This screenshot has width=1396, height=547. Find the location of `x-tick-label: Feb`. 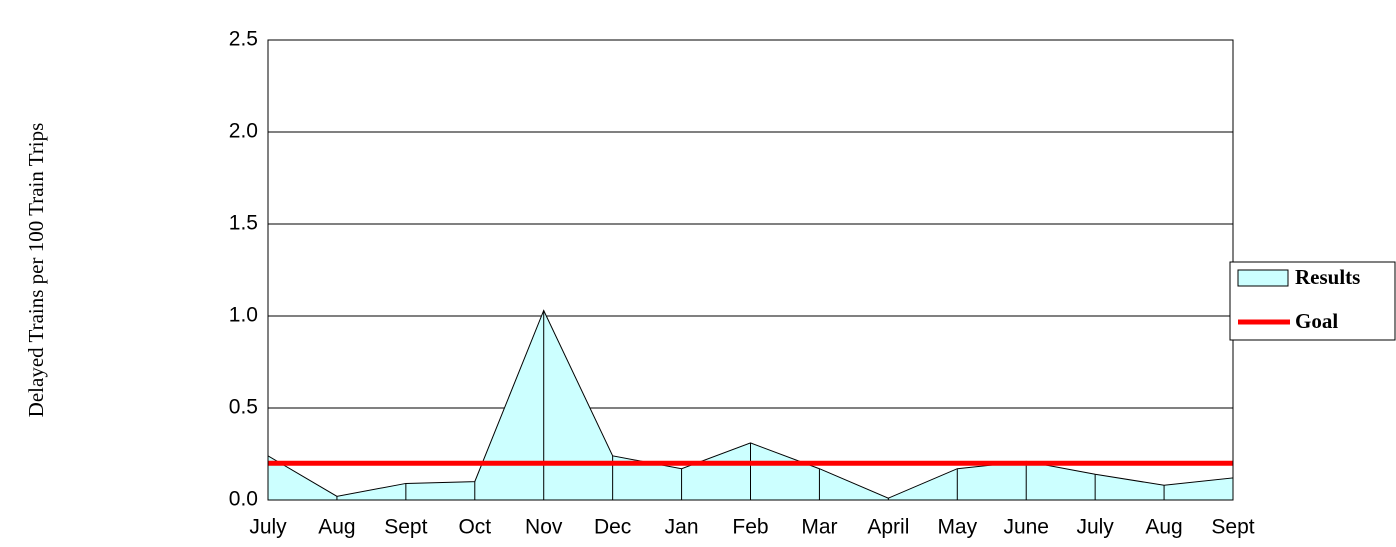

x-tick-label: Feb is located at coordinates (750, 527).